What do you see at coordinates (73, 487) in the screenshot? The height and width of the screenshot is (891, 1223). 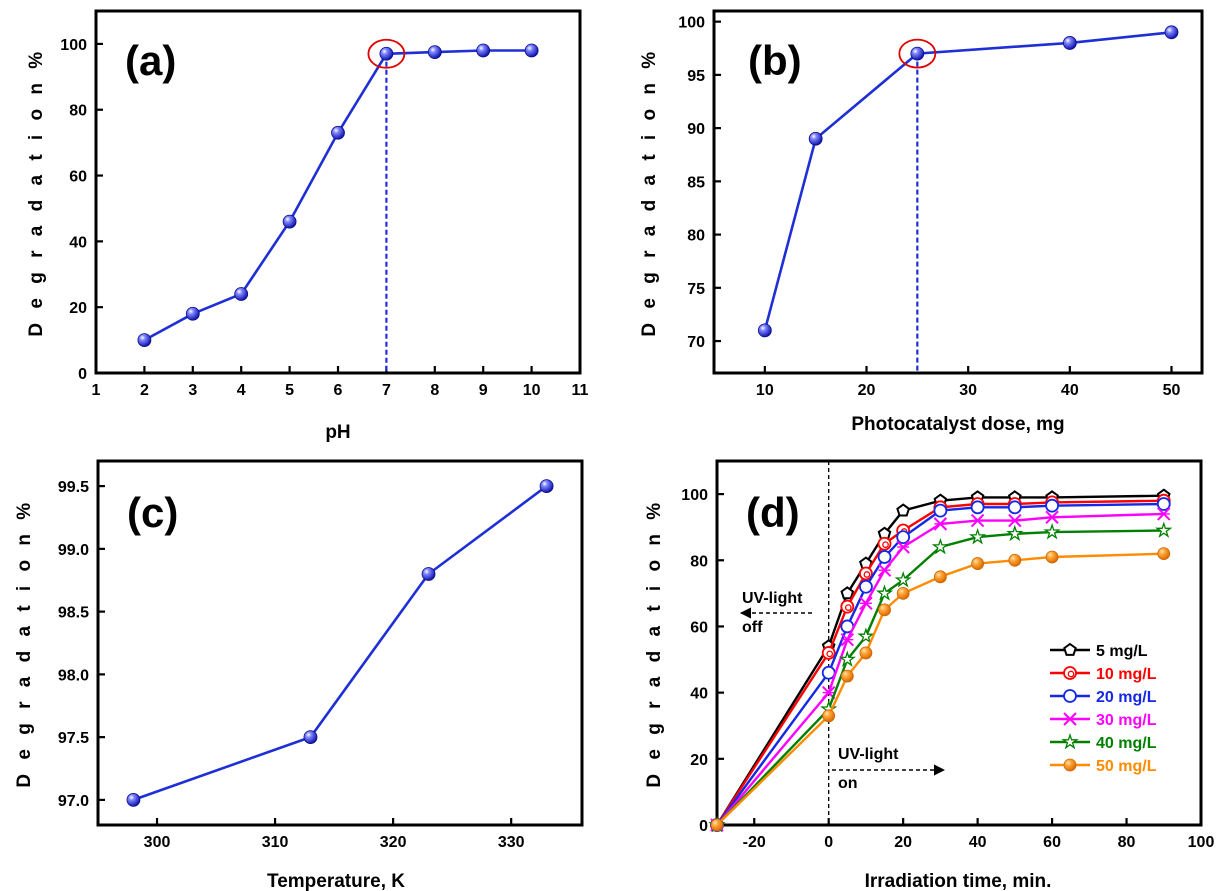 I see `y-tick-label: 99.5` at bounding box center [73, 487].